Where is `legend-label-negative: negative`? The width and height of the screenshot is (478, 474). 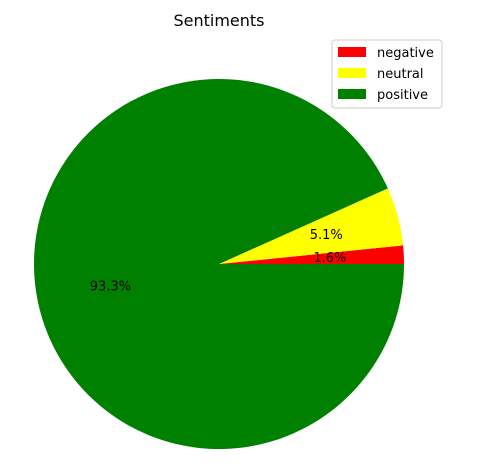
legend-label-negative: negative is located at coordinates (405, 53).